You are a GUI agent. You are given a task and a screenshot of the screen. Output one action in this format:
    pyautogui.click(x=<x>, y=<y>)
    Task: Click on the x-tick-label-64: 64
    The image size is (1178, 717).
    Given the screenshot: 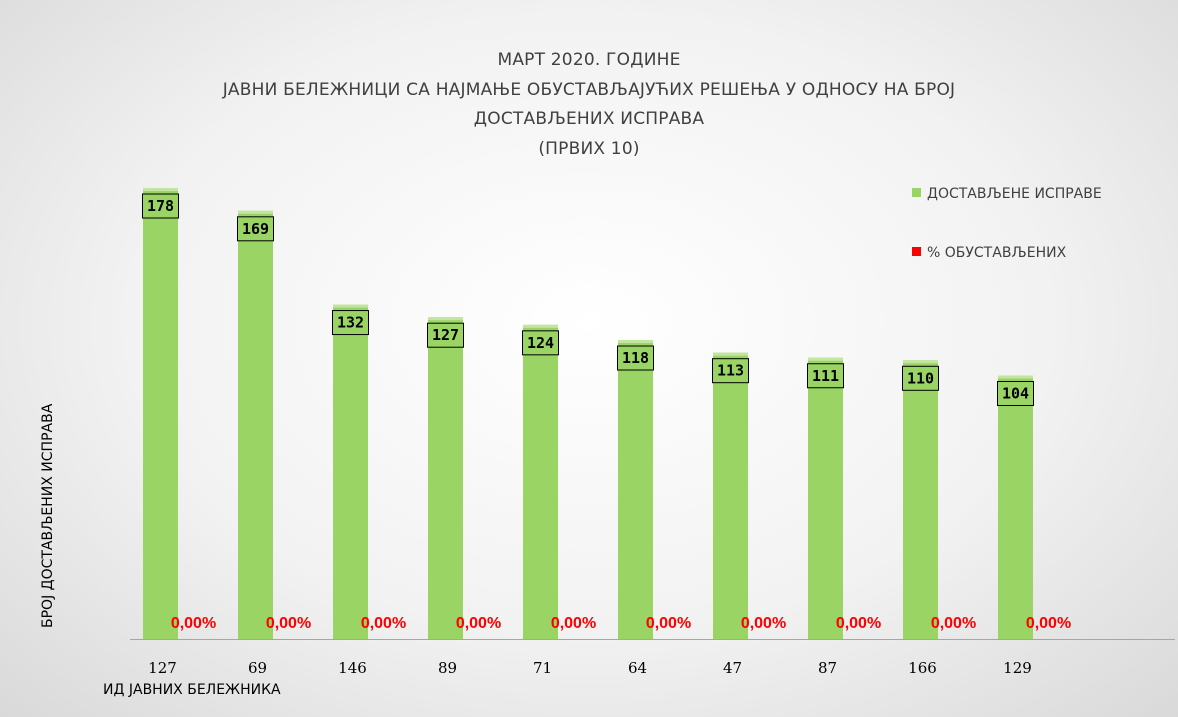 What is the action you would take?
    pyautogui.click(x=637, y=668)
    